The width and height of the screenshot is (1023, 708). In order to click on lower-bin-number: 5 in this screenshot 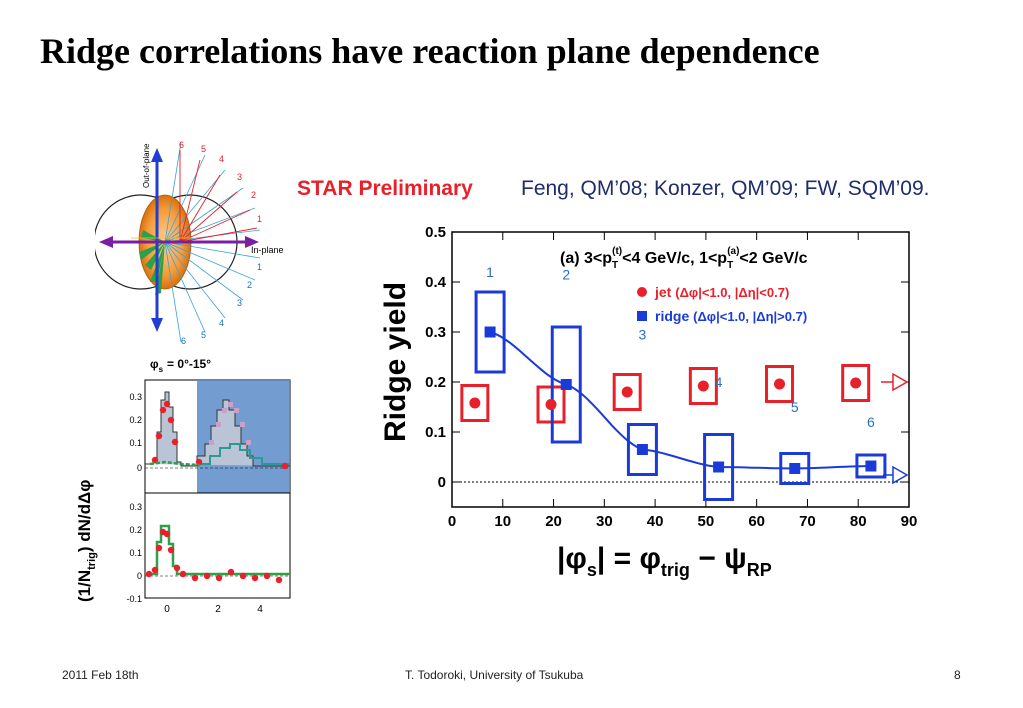, I will do `click(203, 335)`.